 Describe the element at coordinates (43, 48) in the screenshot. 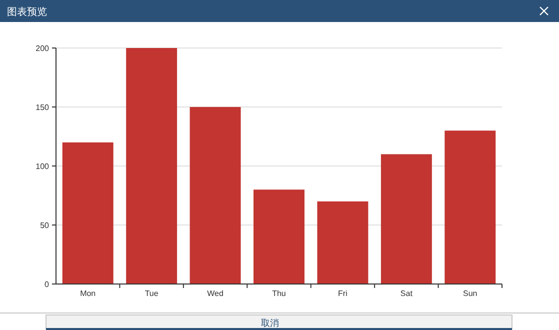

I see `y-tick-label: 200` at that location.